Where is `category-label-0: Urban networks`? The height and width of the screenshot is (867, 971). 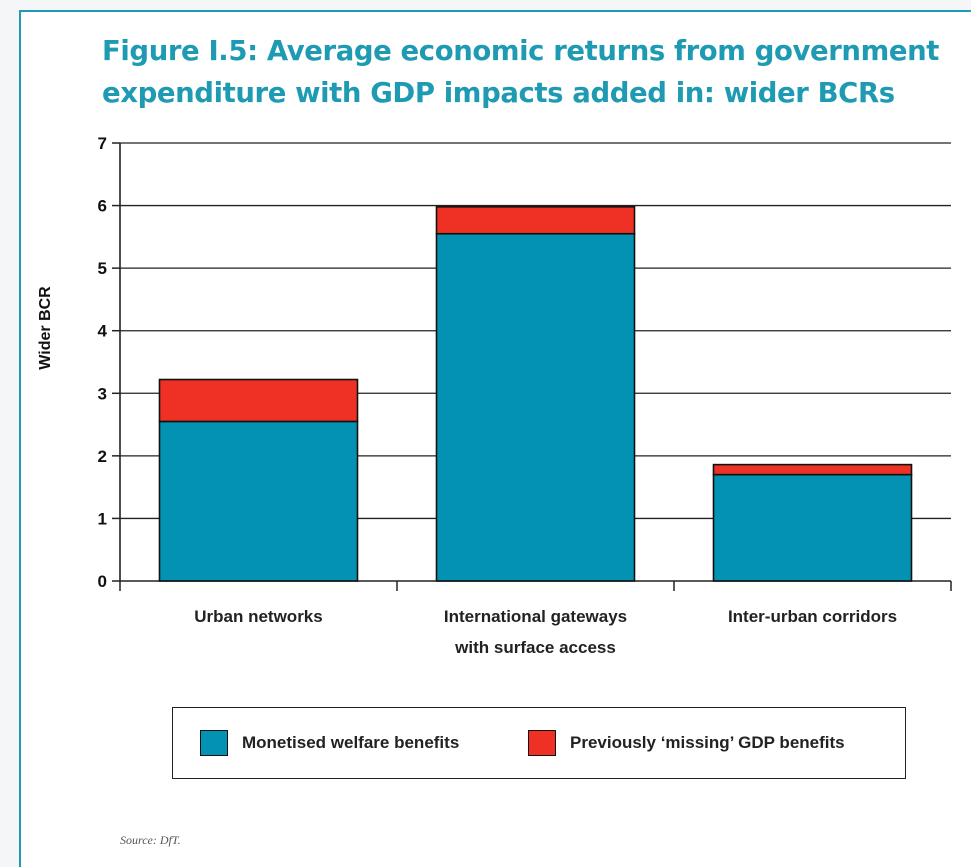 category-label-0: Urban networks is located at coordinates (259, 616).